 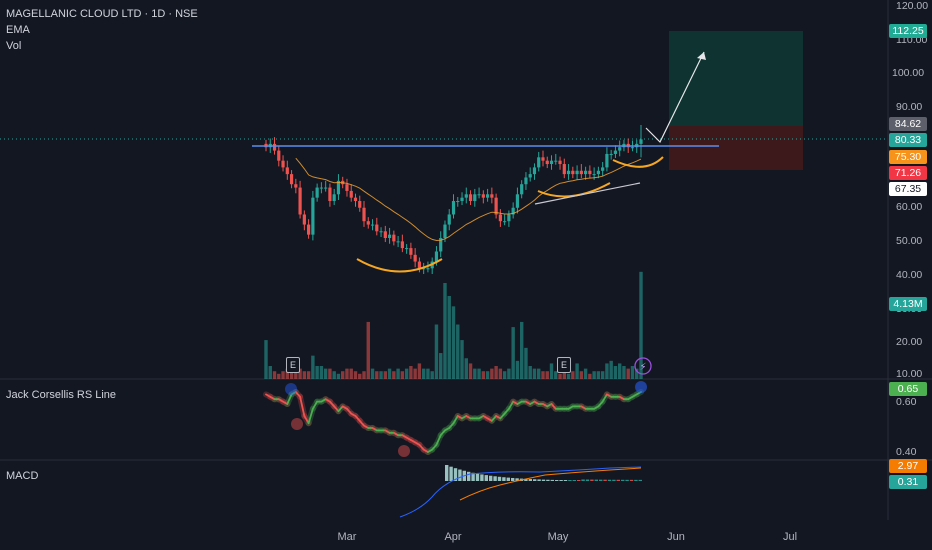 What do you see at coordinates (909, 241) in the screenshot?
I see `price-tick: 50.00` at bounding box center [909, 241].